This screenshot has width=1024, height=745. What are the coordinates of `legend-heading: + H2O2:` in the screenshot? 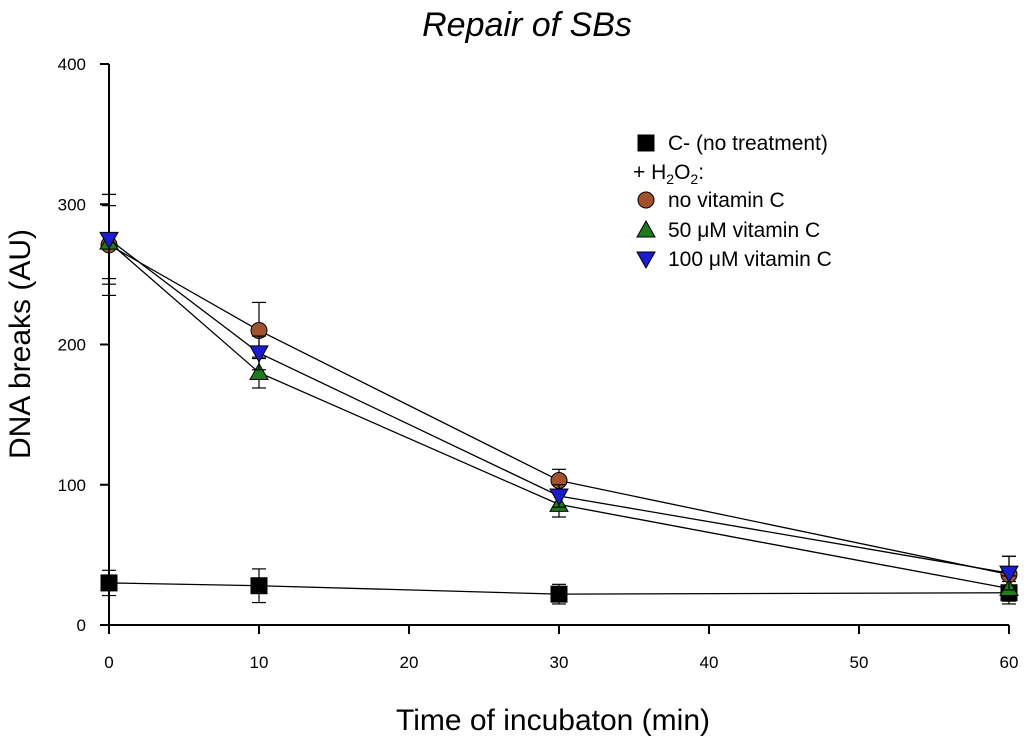 It's located at (668, 174).